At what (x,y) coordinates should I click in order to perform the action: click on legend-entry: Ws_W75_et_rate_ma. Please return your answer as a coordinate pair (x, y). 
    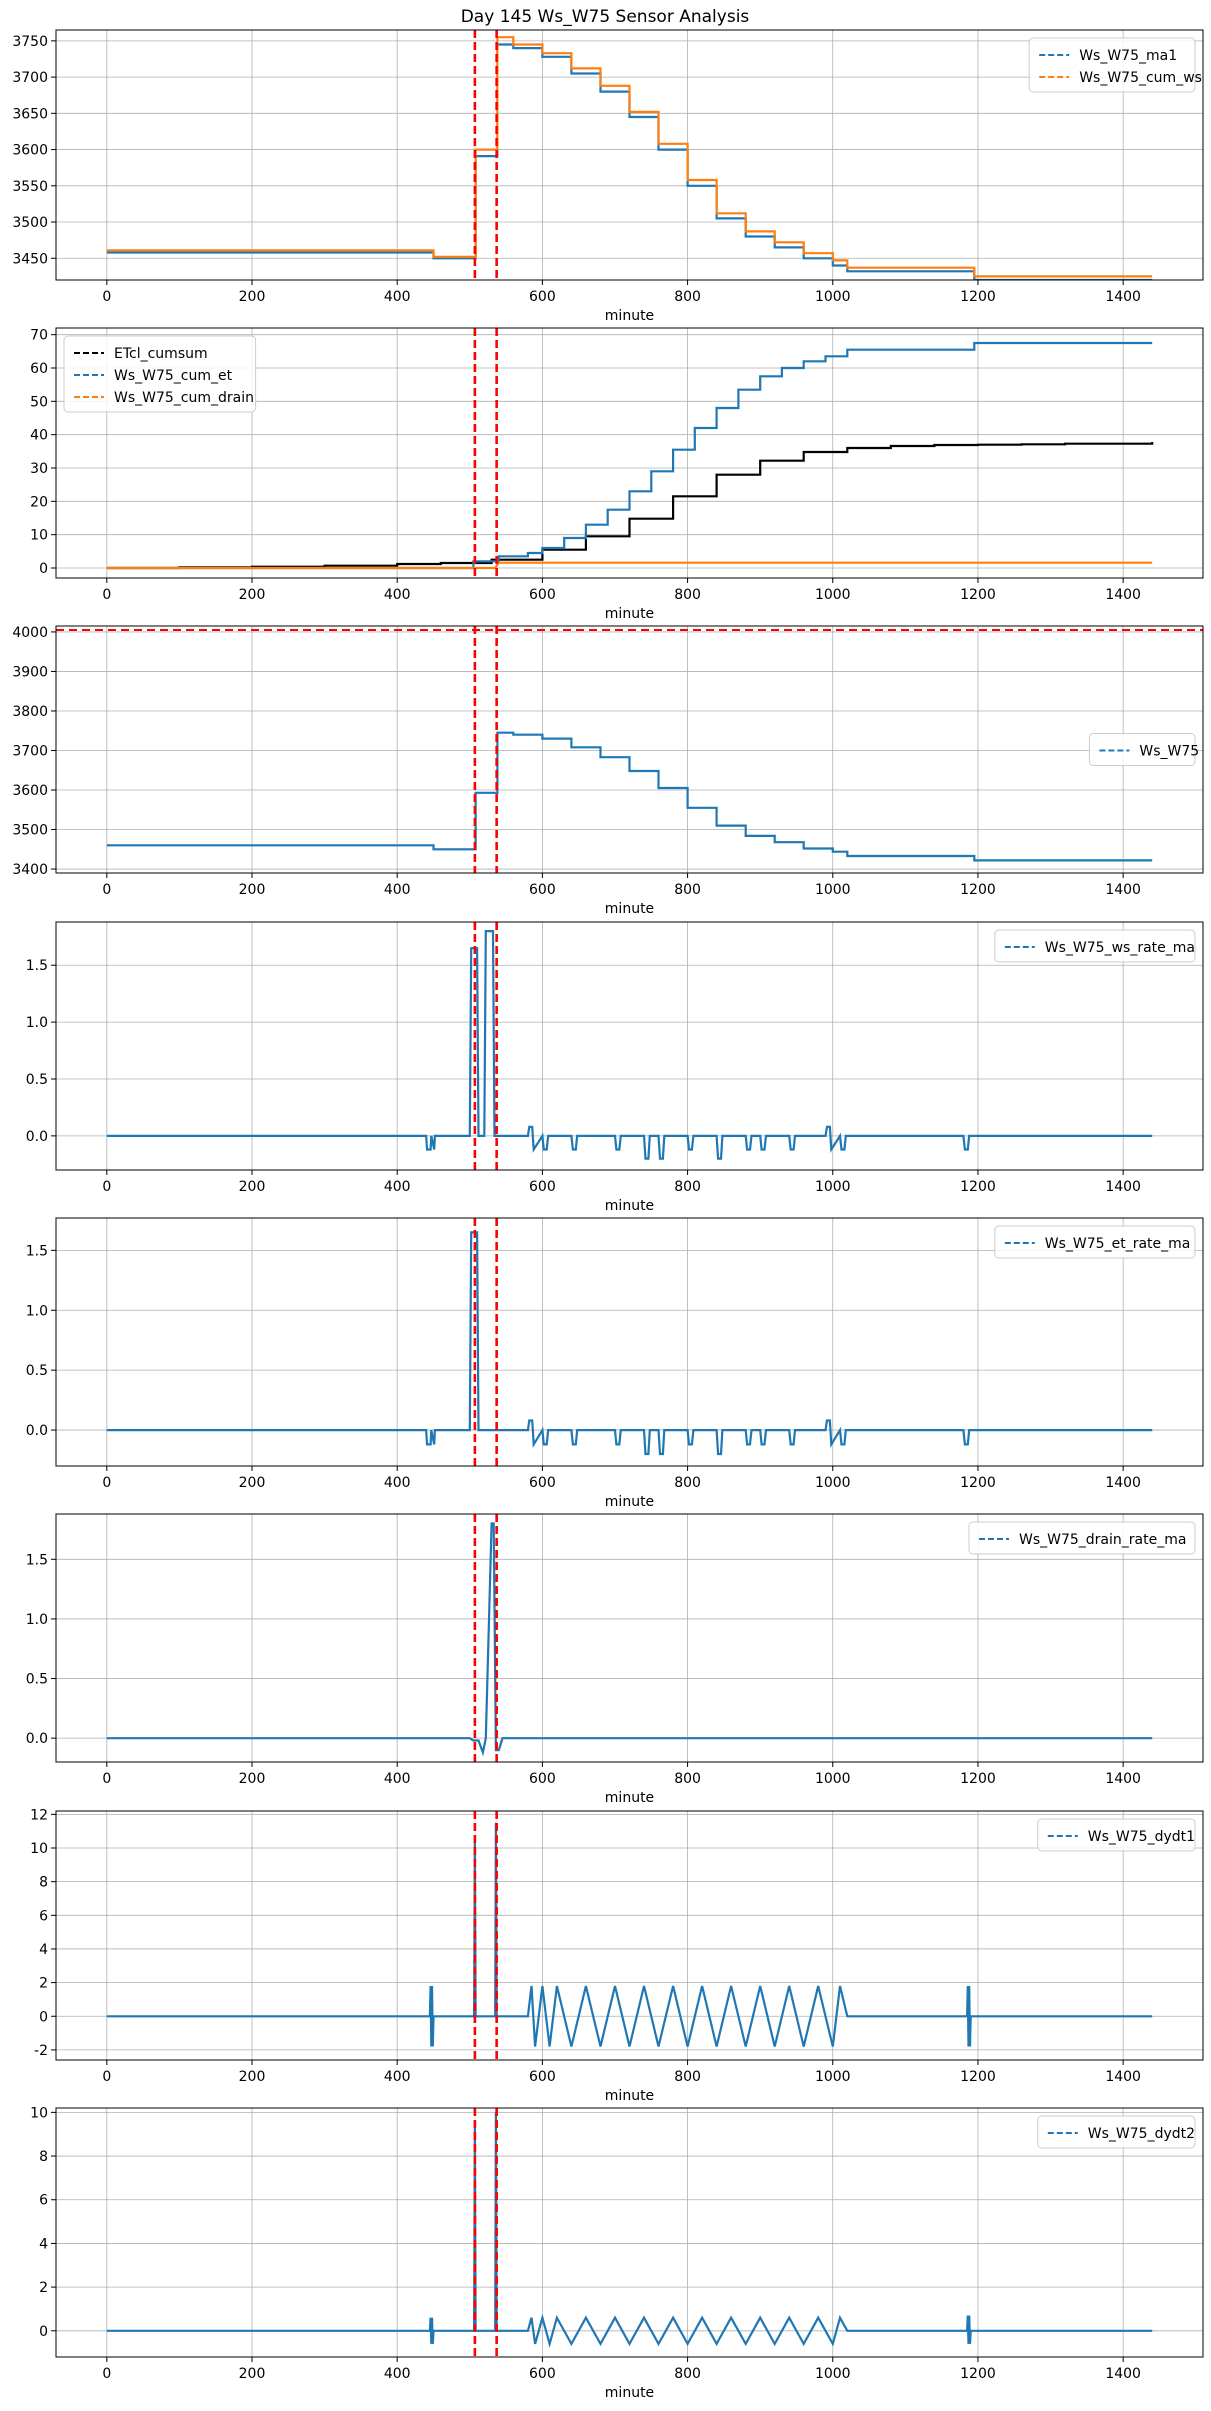
    Looking at the image, I should click on (1118, 1244).